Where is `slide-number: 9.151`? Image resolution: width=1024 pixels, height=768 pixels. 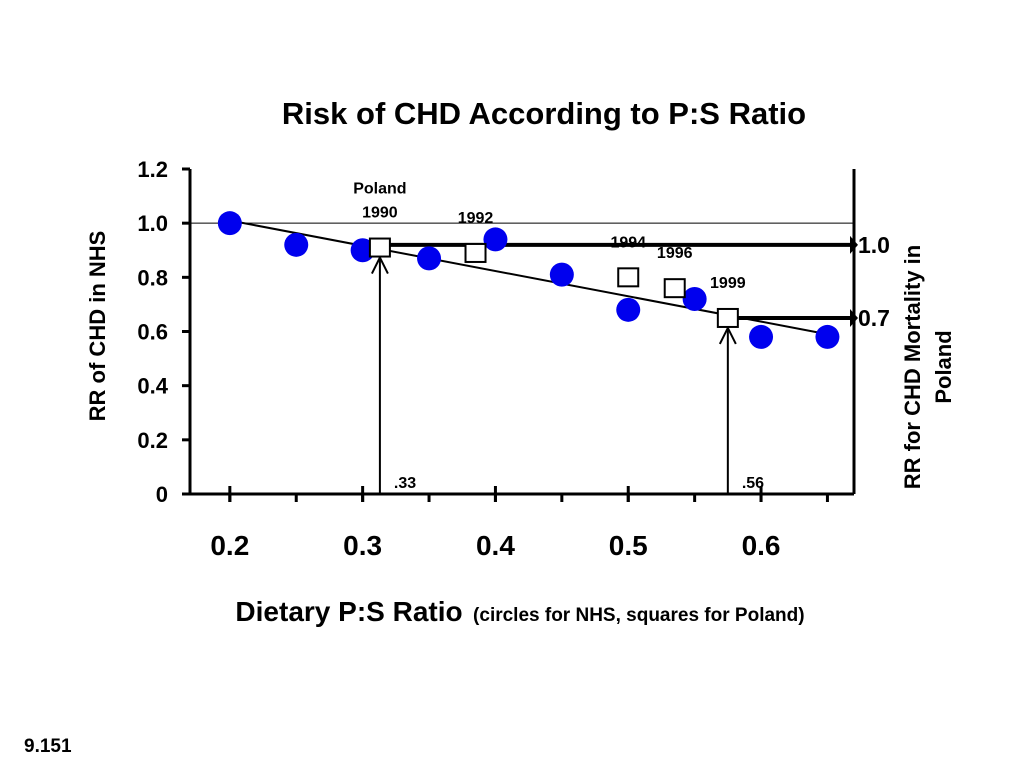 slide-number: 9.151 is located at coordinates (48, 746).